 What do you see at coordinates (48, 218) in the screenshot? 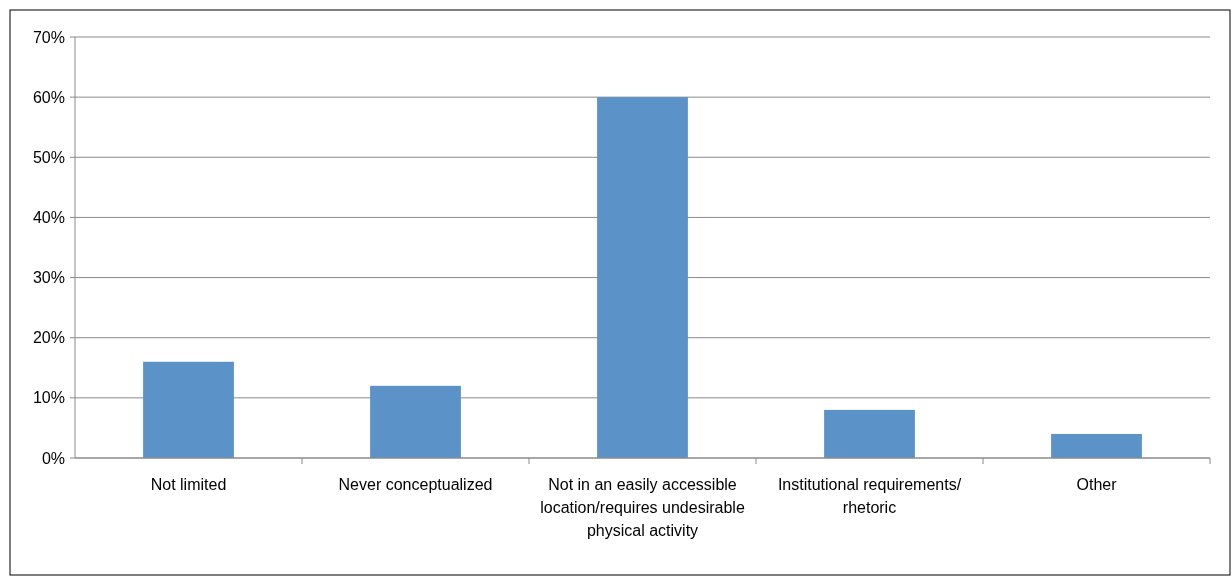
I see `y-tick-label: 40%` at bounding box center [48, 218].